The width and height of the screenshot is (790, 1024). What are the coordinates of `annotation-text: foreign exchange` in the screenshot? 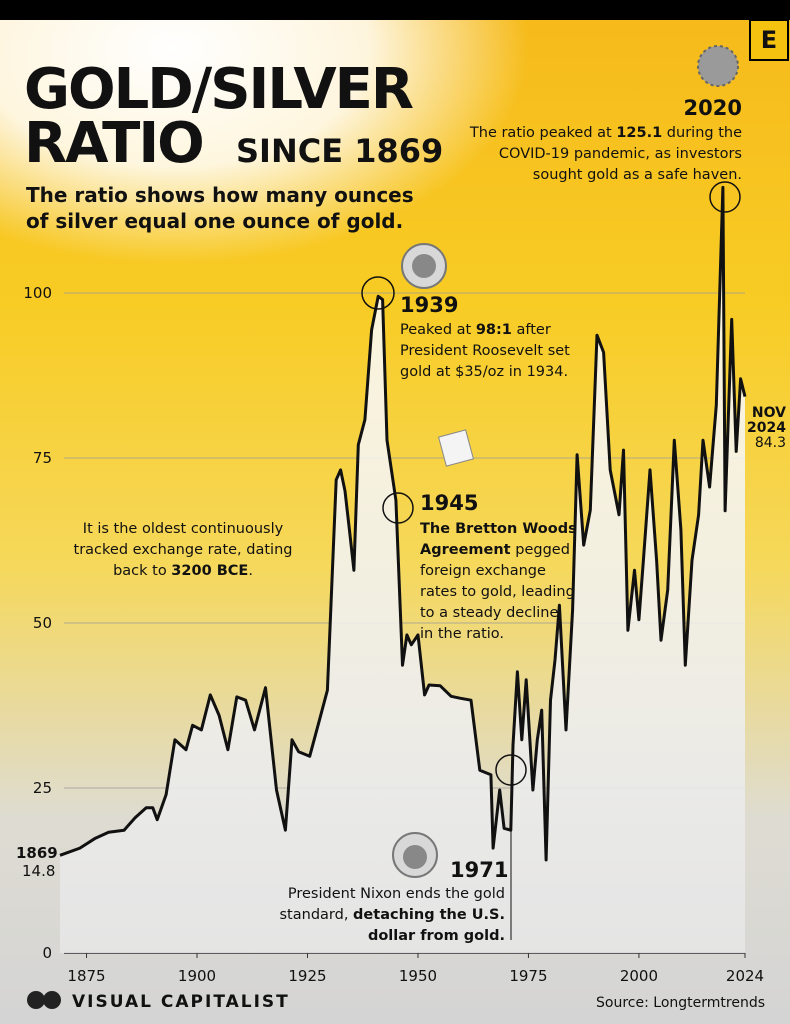 It's located at (483, 571).